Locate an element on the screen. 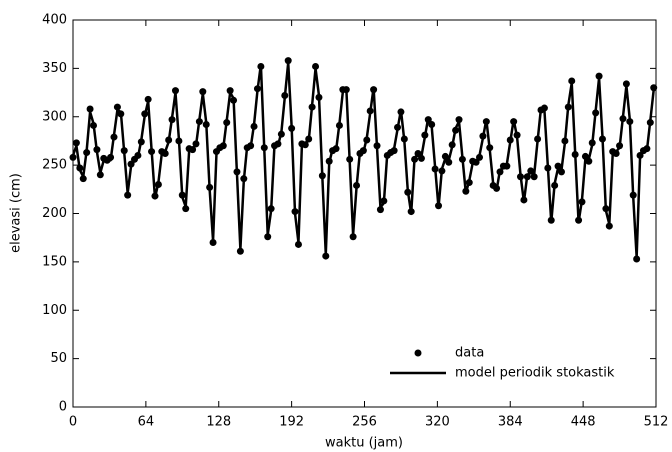 Image resolution: width=672 pixels, height=452 pixels. x-tick-label: 448 is located at coordinates (583, 422).